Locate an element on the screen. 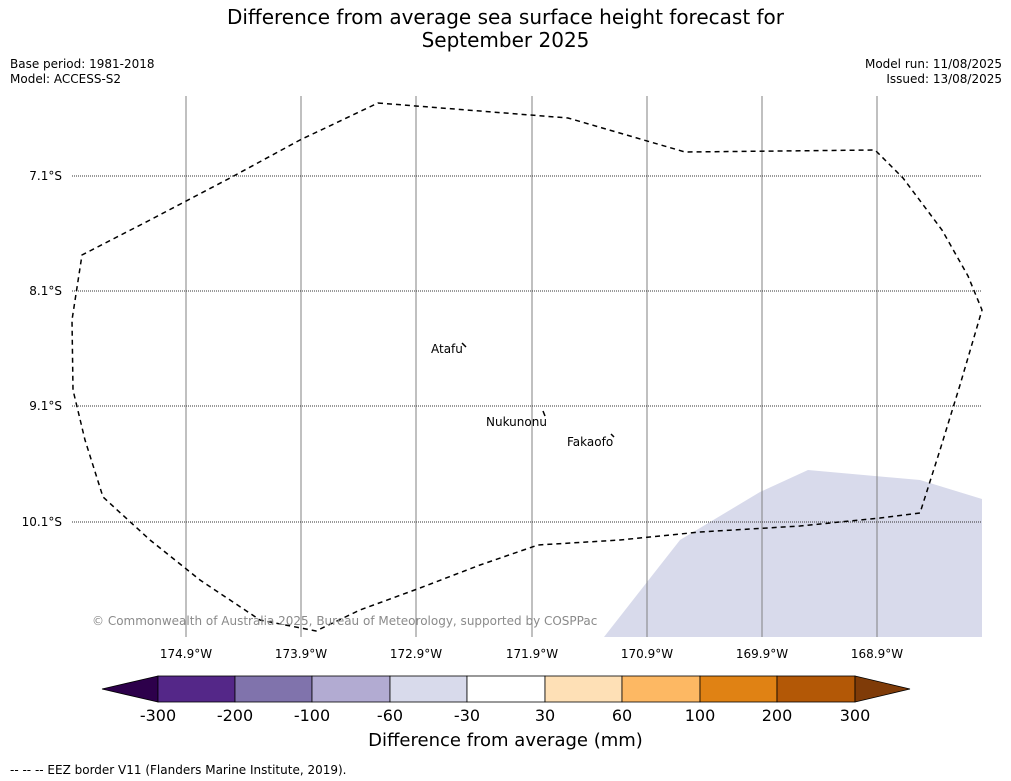 Image resolution: width=1011 pixels, height=781 pixels. lat-label-10-1: 10.1°S is located at coordinates (41, 522).